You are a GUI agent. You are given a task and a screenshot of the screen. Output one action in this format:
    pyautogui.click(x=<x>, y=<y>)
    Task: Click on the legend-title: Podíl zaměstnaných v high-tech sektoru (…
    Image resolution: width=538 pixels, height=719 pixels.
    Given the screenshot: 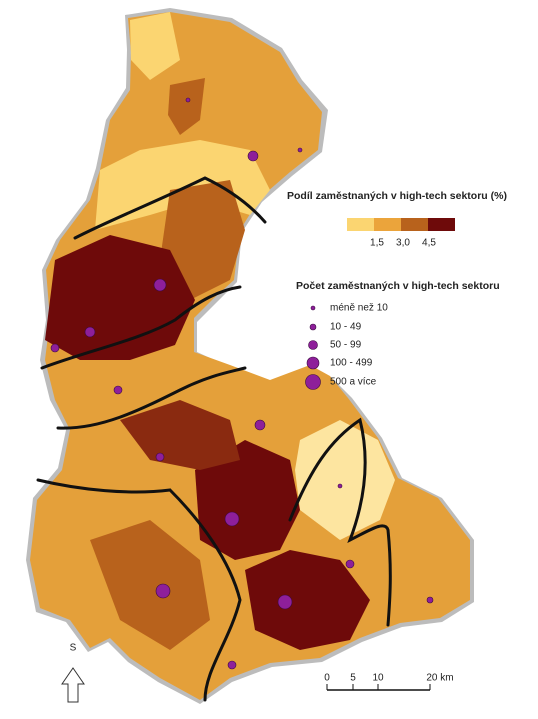 What is the action you would take?
    pyautogui.click(x=397, y=196)
    